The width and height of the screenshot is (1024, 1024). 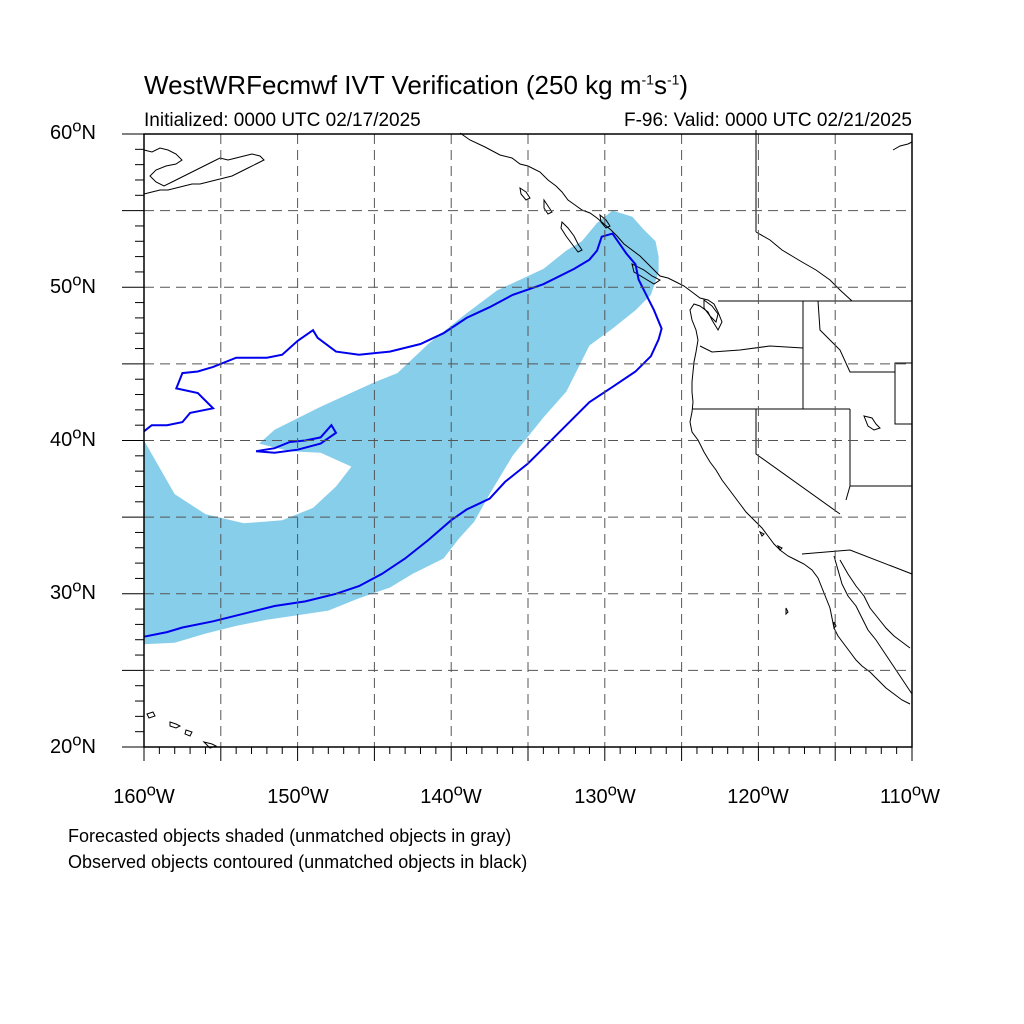 I want to click on coastline-alaska, so click(x=591, y=236).